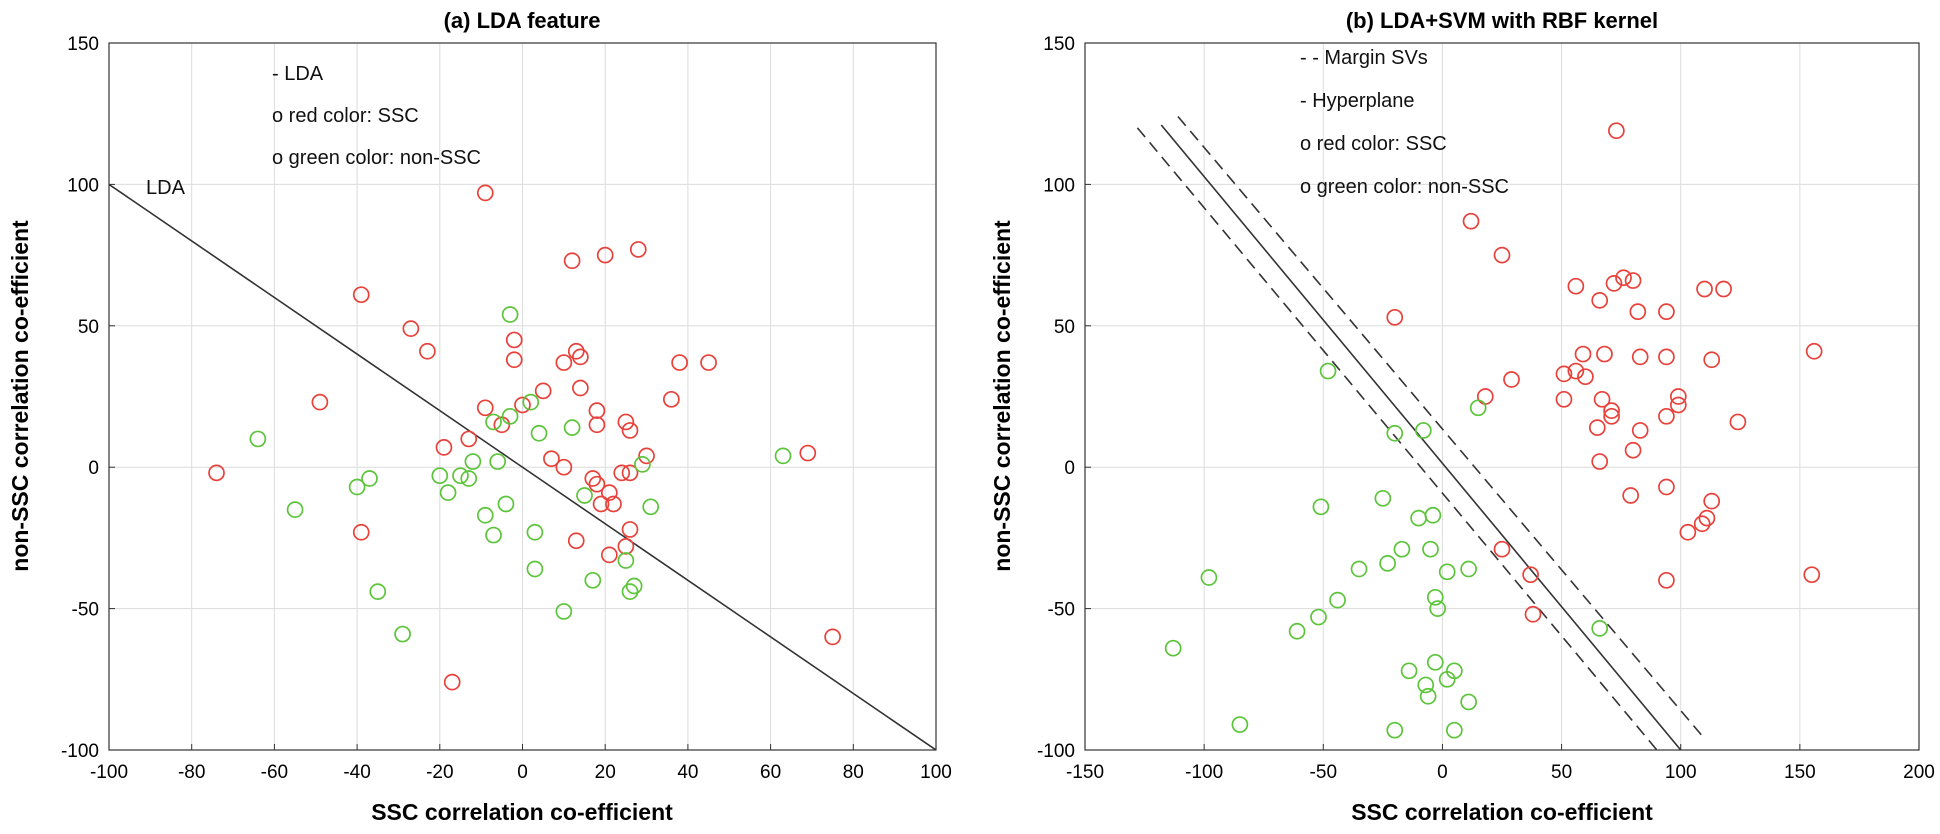 This screenshot has width=1940, height=834. Describe the element at coordinates (522, 812) in the screenshot. I see `x-axis-label: SSC correlation co-efficient` at that location.